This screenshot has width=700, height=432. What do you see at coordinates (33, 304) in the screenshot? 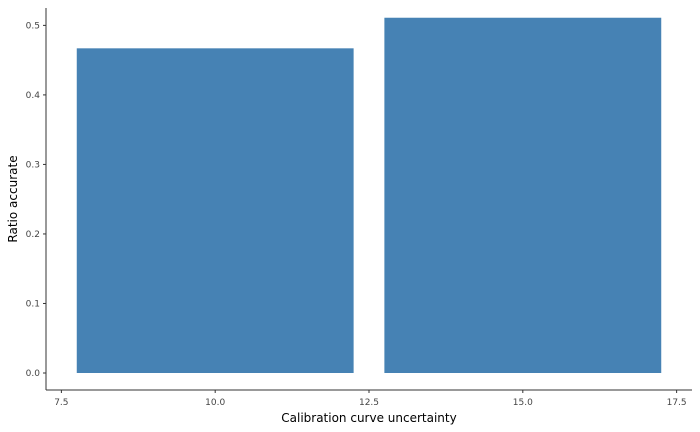
I see `y-tick-label: 0.1` at bounding box center [33, 304].